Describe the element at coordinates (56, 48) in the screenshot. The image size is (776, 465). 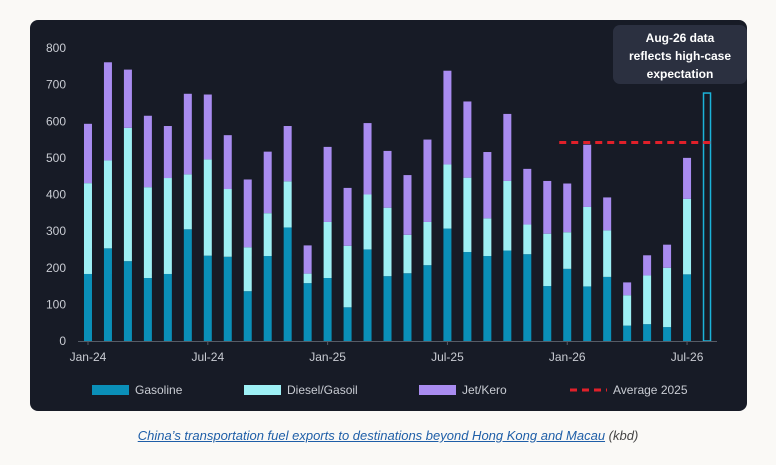
I see `y-tick-label: 800` at that location.